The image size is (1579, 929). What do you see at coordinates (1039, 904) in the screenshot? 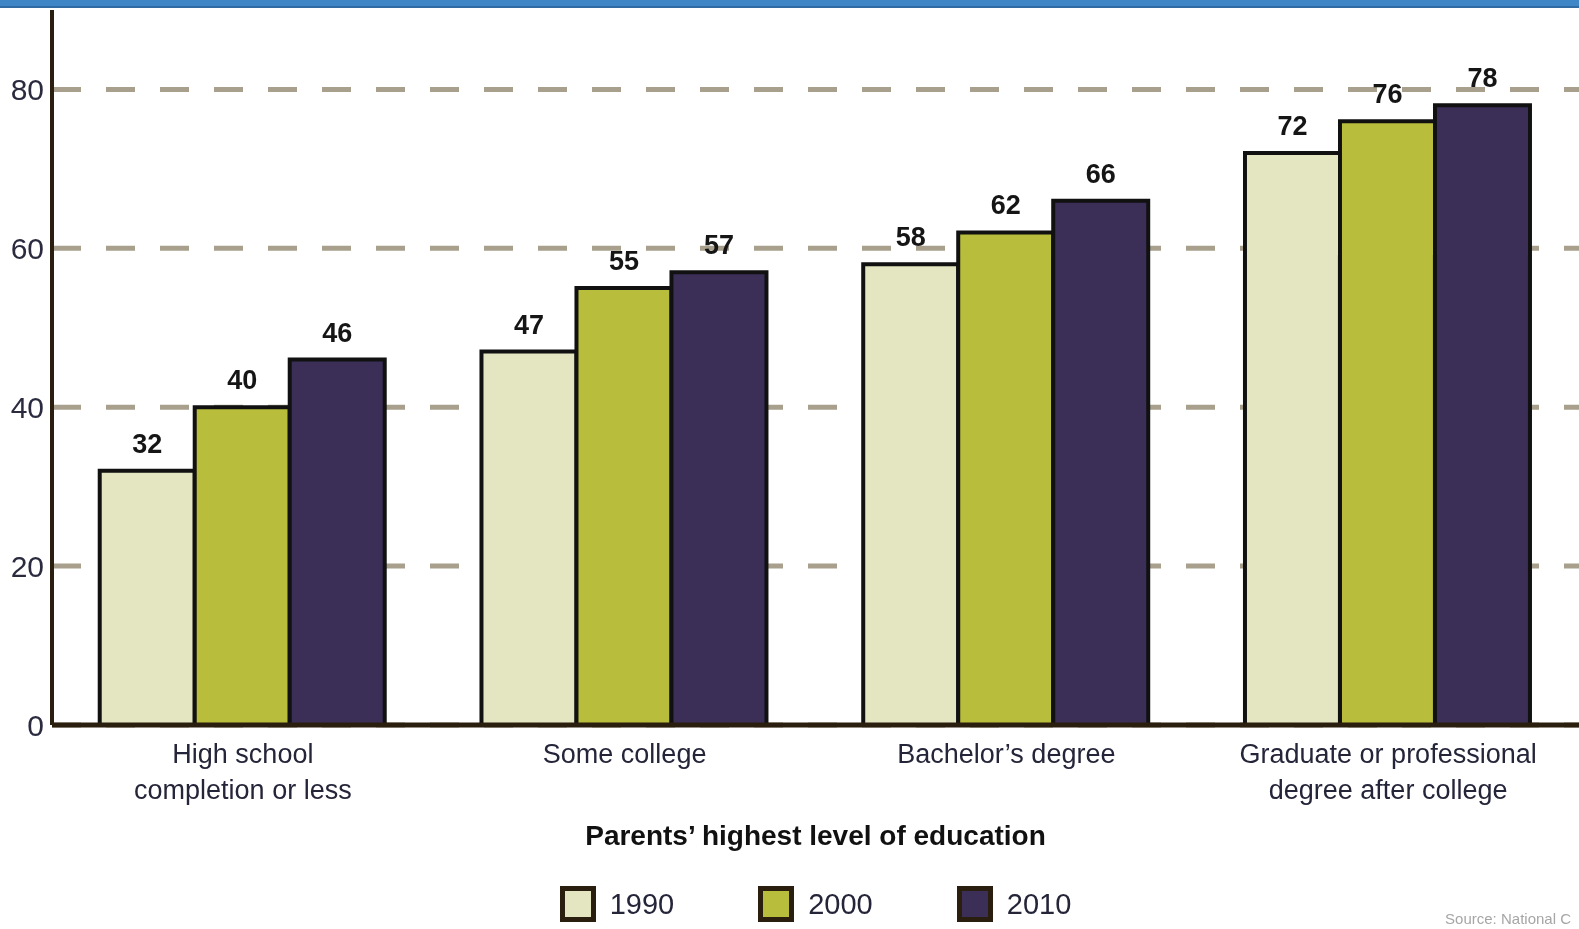
I see `legend-label: 2010` at bounding box center [1039, 904].